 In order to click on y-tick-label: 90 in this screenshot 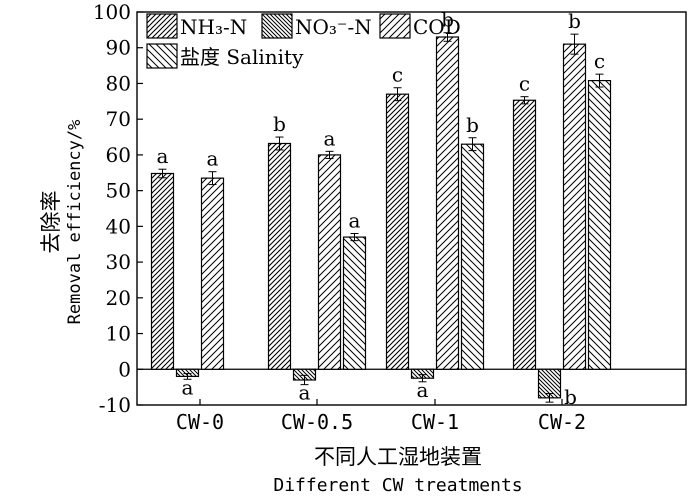, I will do `click(118, 48)`.